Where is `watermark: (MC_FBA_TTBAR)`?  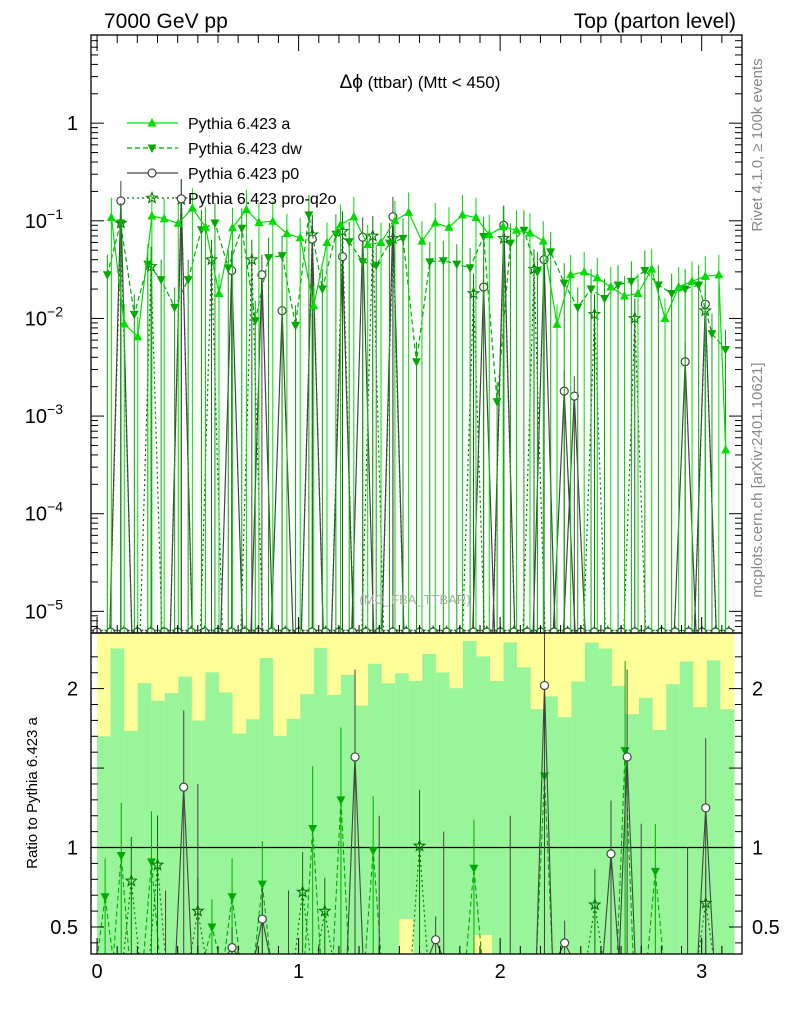 watermark: (MC_FBA_TTBAR) is located at coordinates (414, 599).